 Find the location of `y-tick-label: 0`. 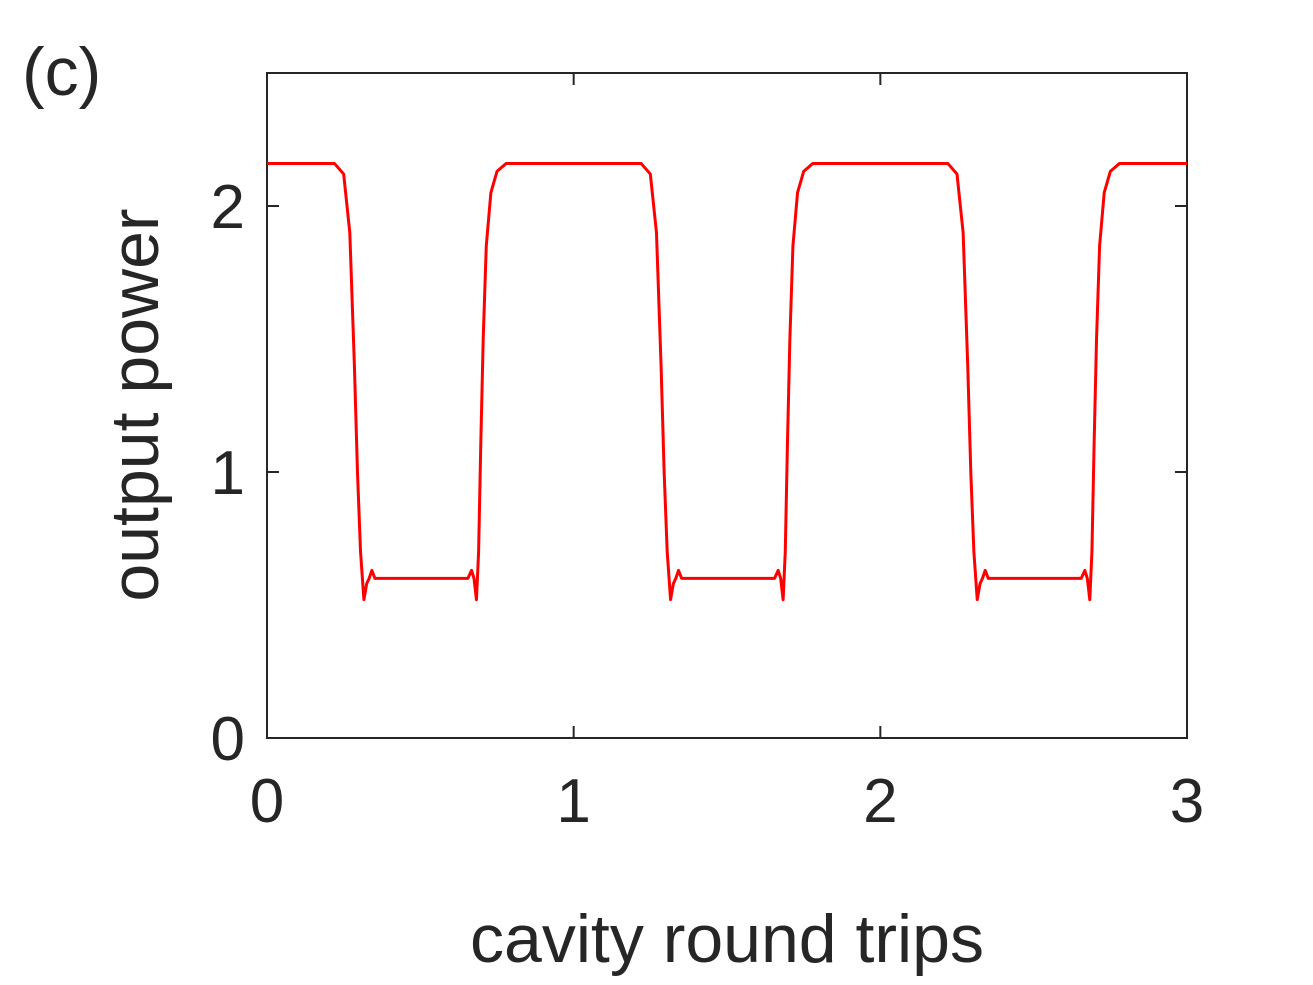

y-tick-label: 0 is located at coordinates (228, 739).